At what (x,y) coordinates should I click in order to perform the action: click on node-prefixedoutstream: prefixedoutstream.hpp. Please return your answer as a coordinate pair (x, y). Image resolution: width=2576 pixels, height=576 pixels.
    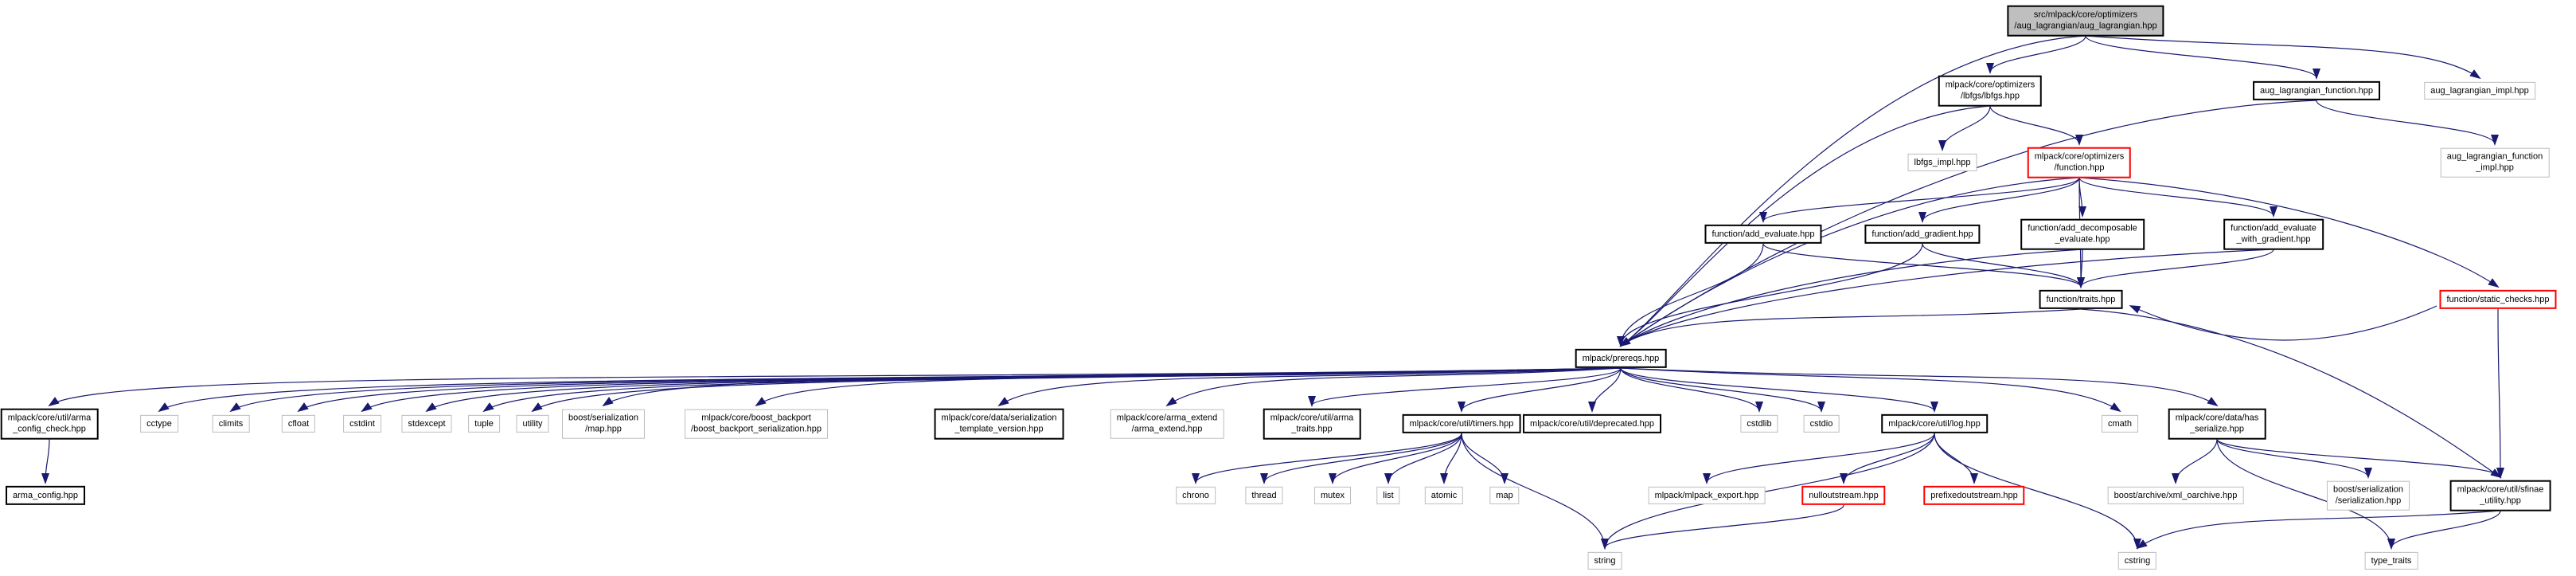
    Looking at the image, I should click on (1974, 495).